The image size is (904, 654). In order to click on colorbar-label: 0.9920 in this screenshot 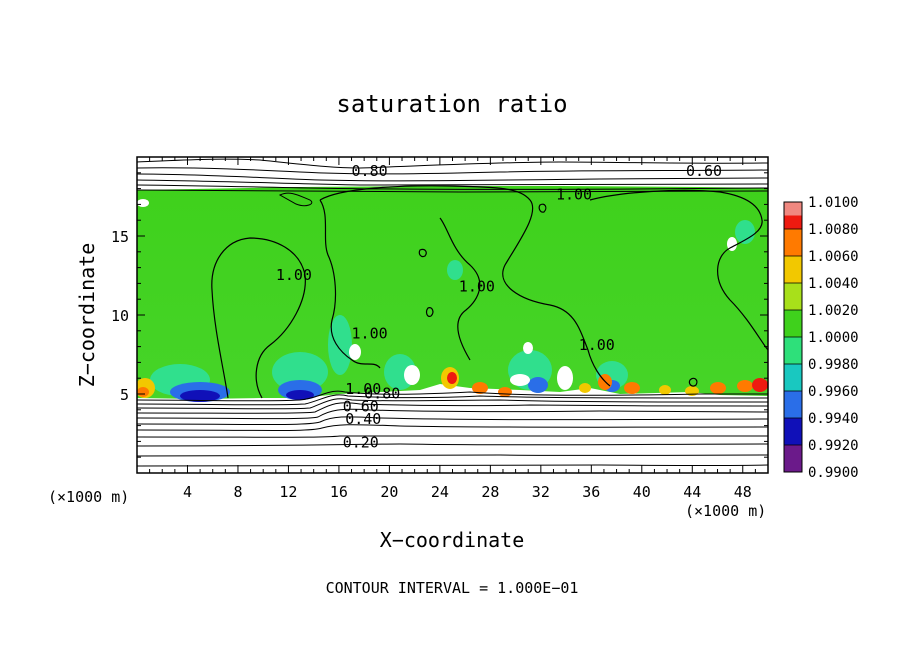, I will do `click(833, 446)`.